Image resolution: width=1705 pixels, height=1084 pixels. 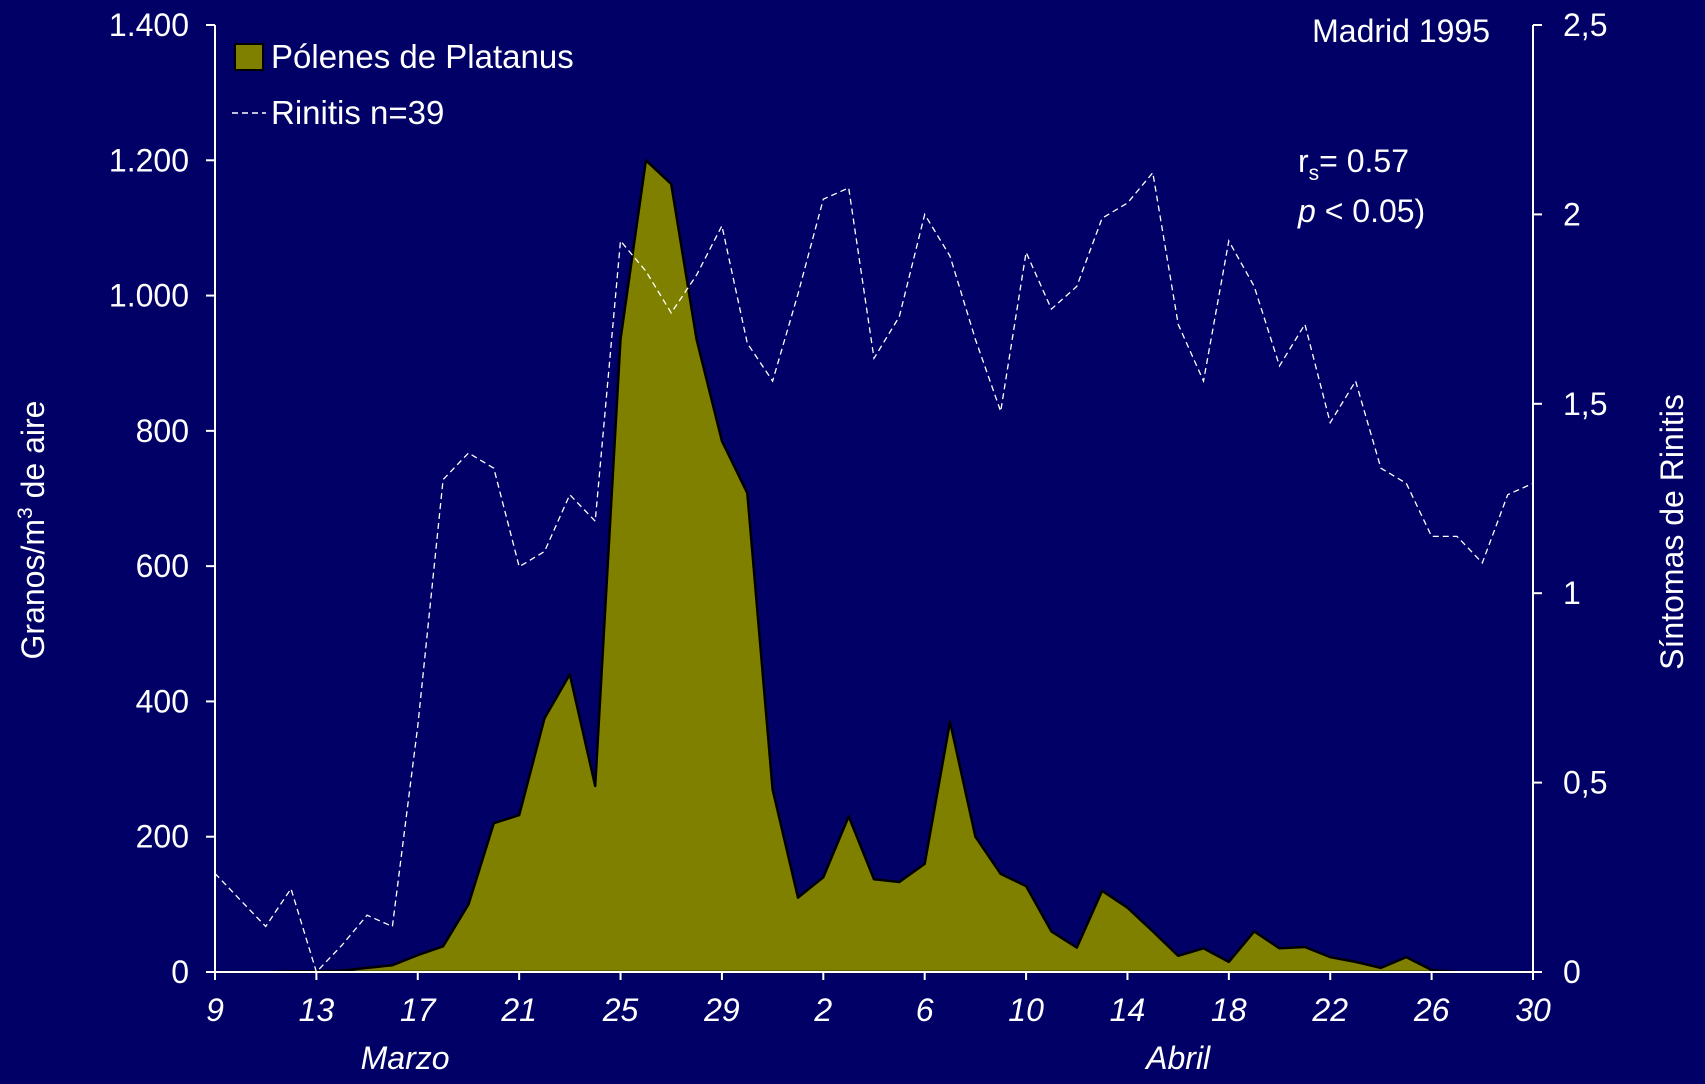 What do you see at coordinates (1314, 173) in the screenshot?
I see `rs-sub: s` at bounding box center [1314, 173].